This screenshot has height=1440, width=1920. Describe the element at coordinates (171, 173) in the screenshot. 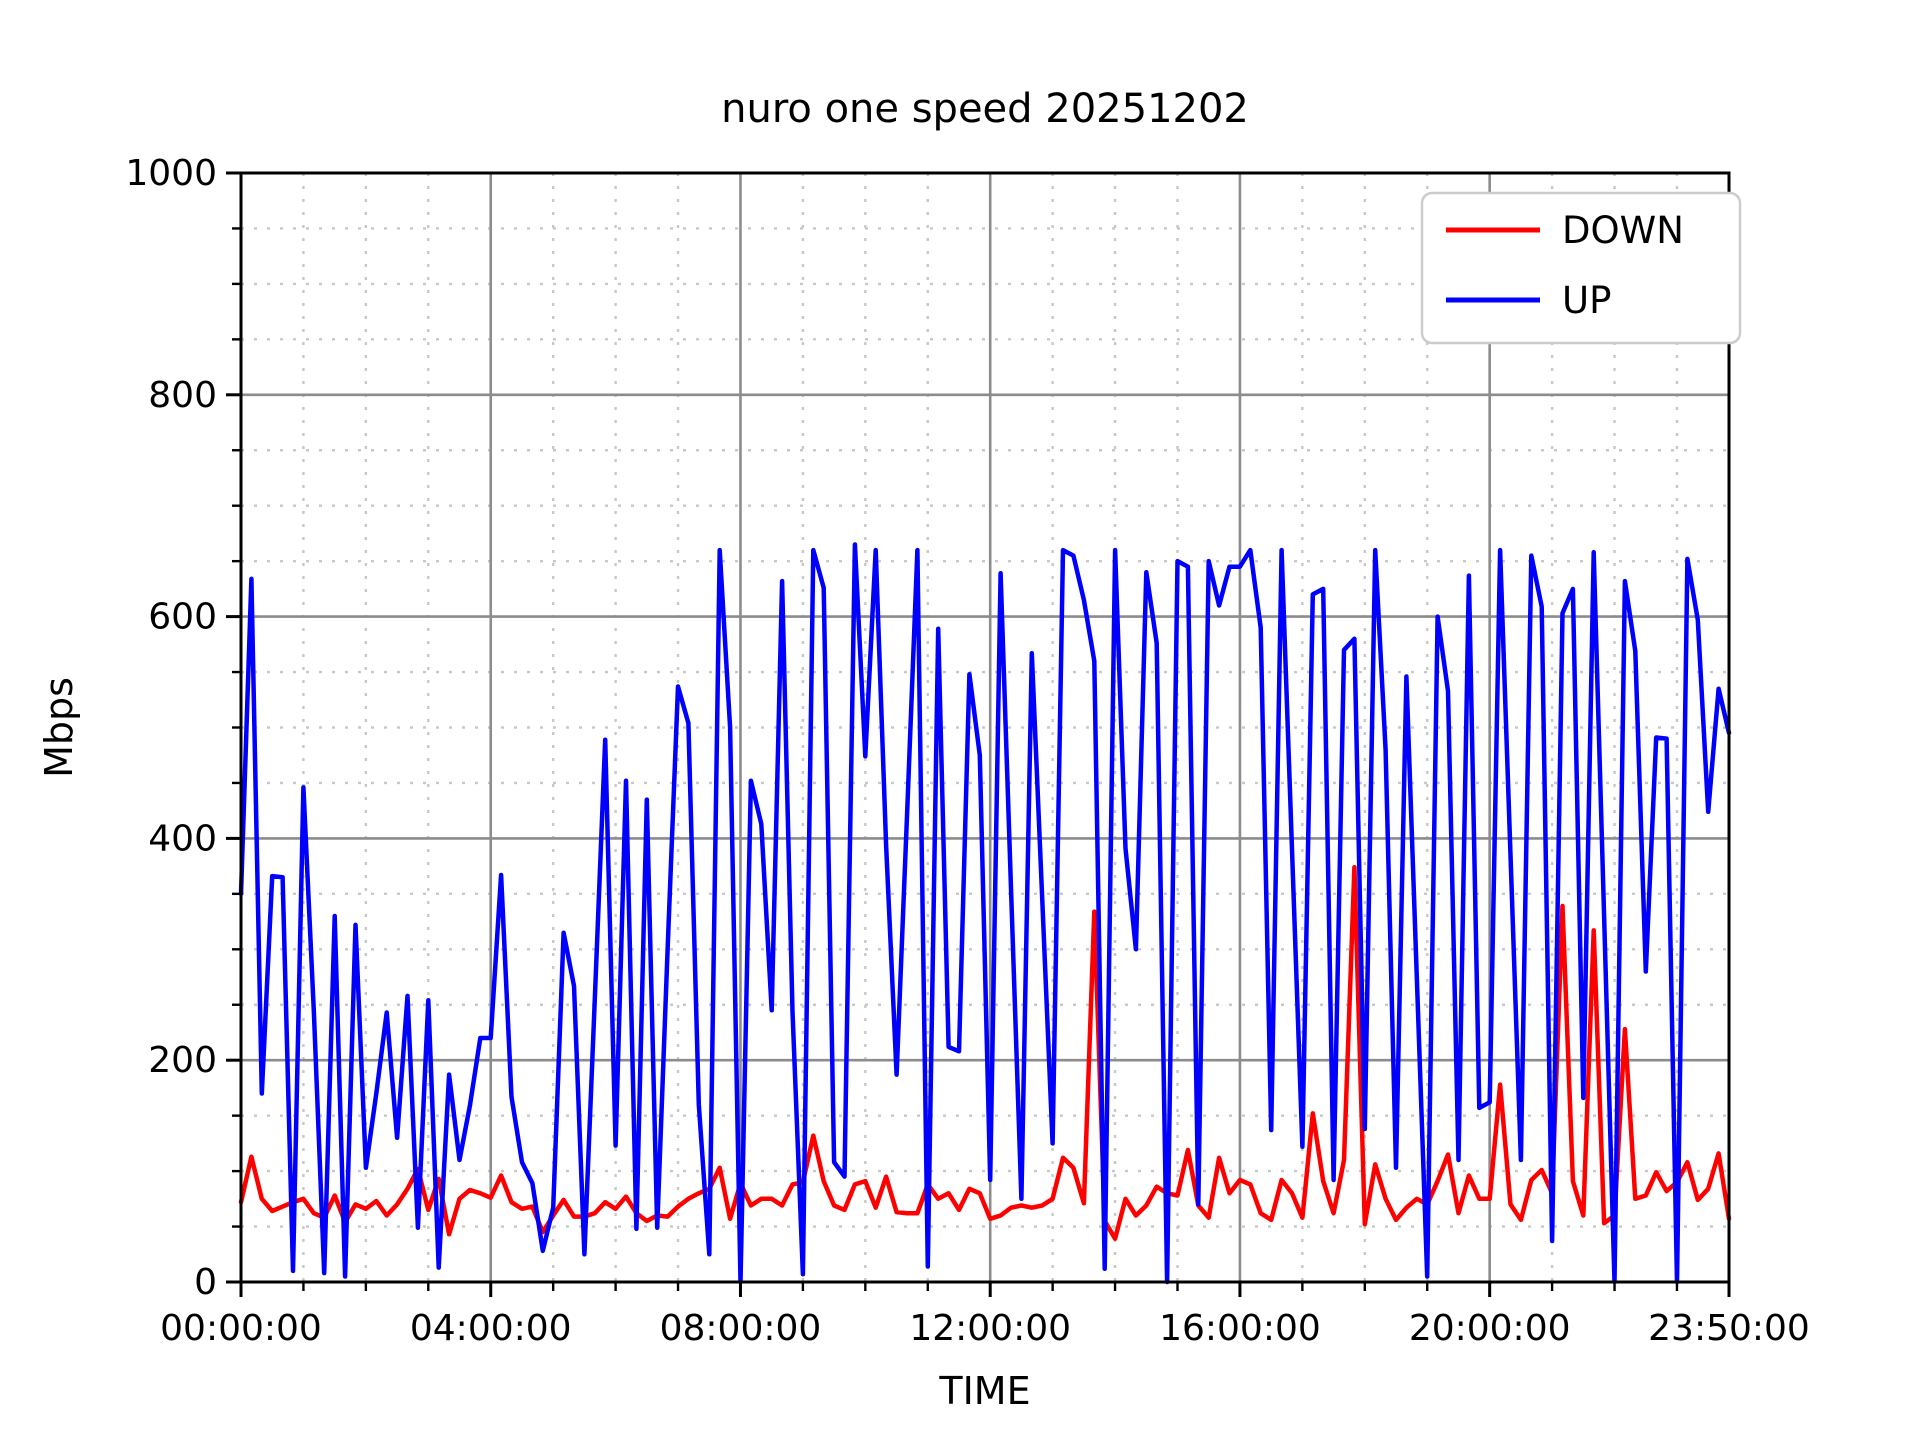

I see `y-tick-label: 1000` at that location.